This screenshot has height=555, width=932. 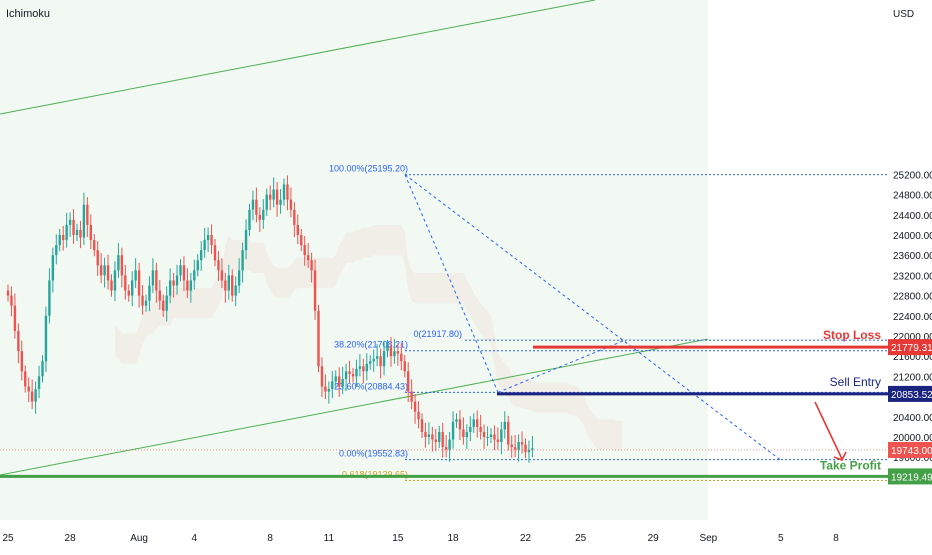 I want to click on fib-label-1: 38.20%(21708.21), so click(x=371, y=345).